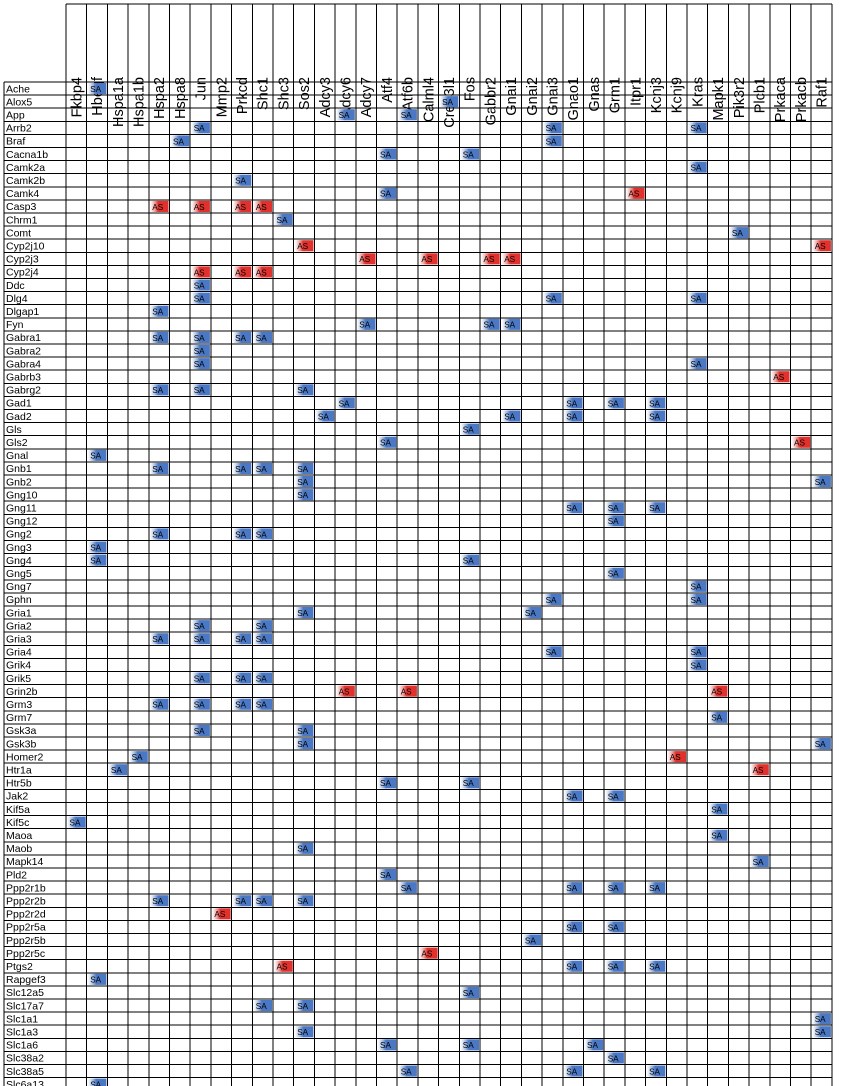  What do you see at coordinates (242, 337) in the screenshot?
I see `cell-mark-gabra1-prkcd: SA` at bounding box center [242, 337].